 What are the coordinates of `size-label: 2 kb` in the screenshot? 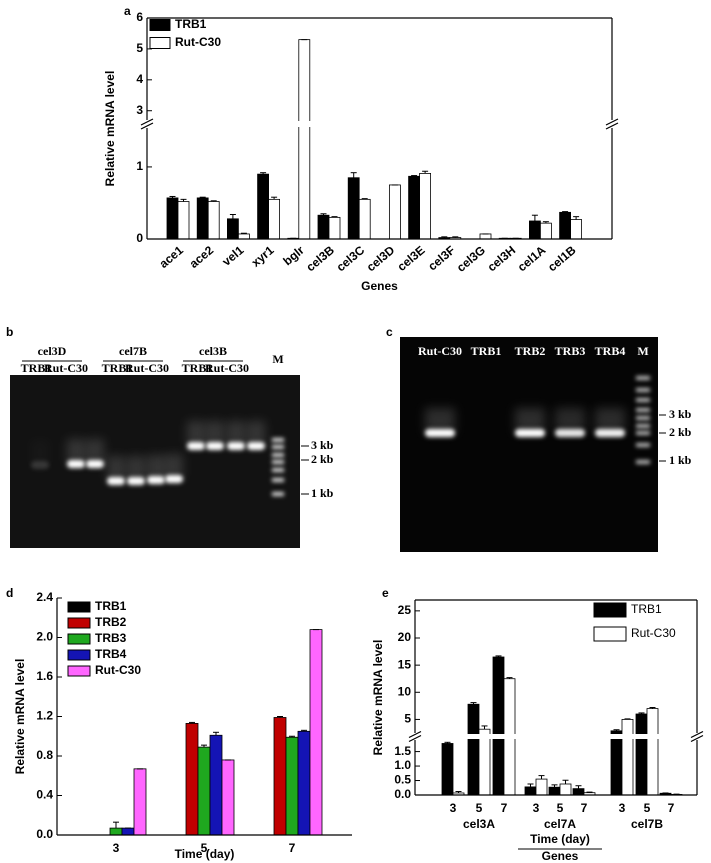 It's located at (322, 459).